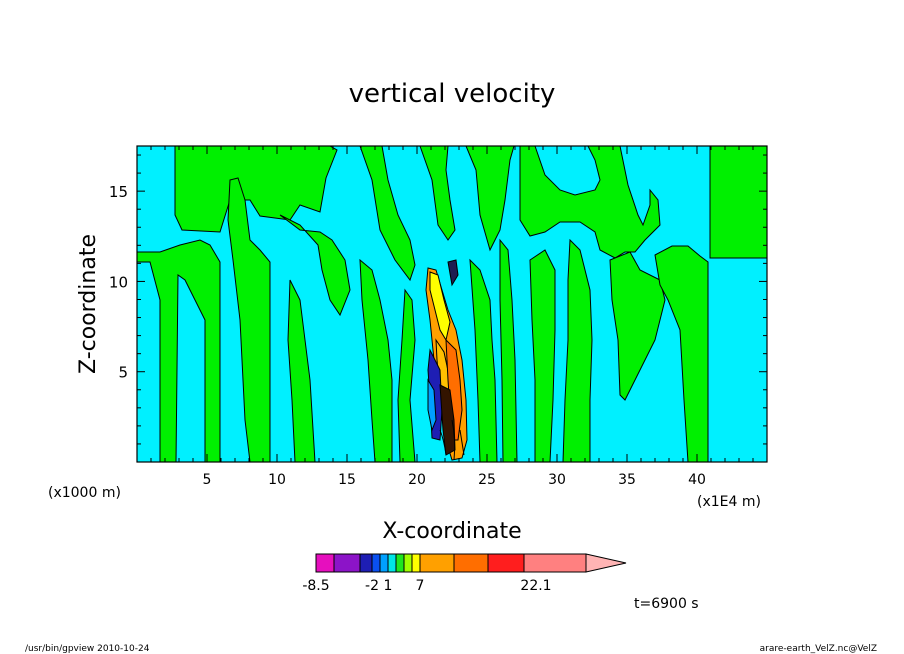 The width and height of the screenshot is (904, 654). Describe the element at coordinates (347, 480) in the screenshot. I see `x-tick-label: 15` at that location.